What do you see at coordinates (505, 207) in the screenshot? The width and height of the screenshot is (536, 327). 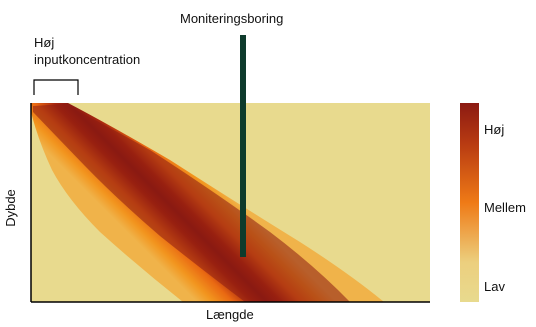 I see `legend-medium-label: Mellem` at bounding box center [505, 207].